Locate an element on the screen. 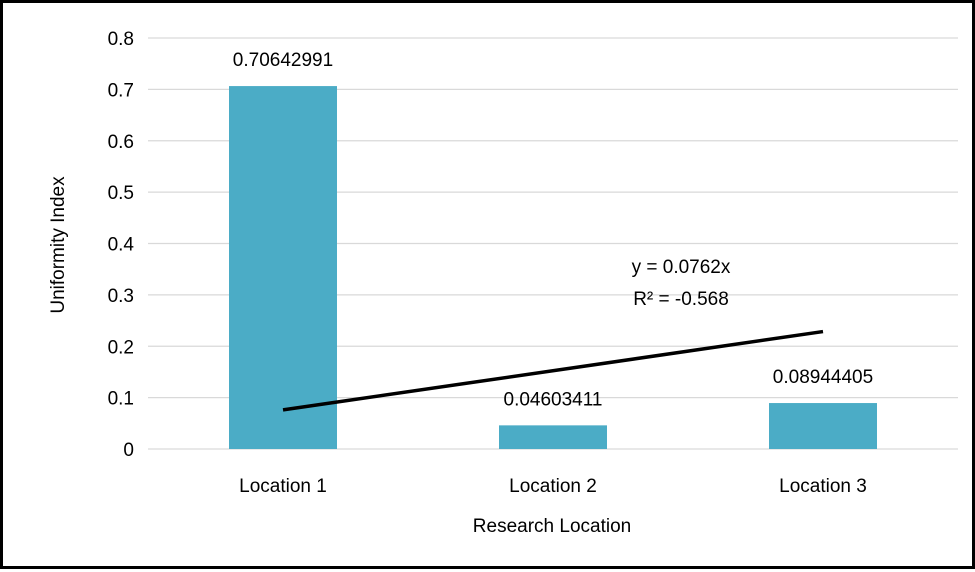 Image resolution: width=975 pixels, height=572 pixels. trendline-equation: y = 0.0762x is located at coordinates (681, 267).